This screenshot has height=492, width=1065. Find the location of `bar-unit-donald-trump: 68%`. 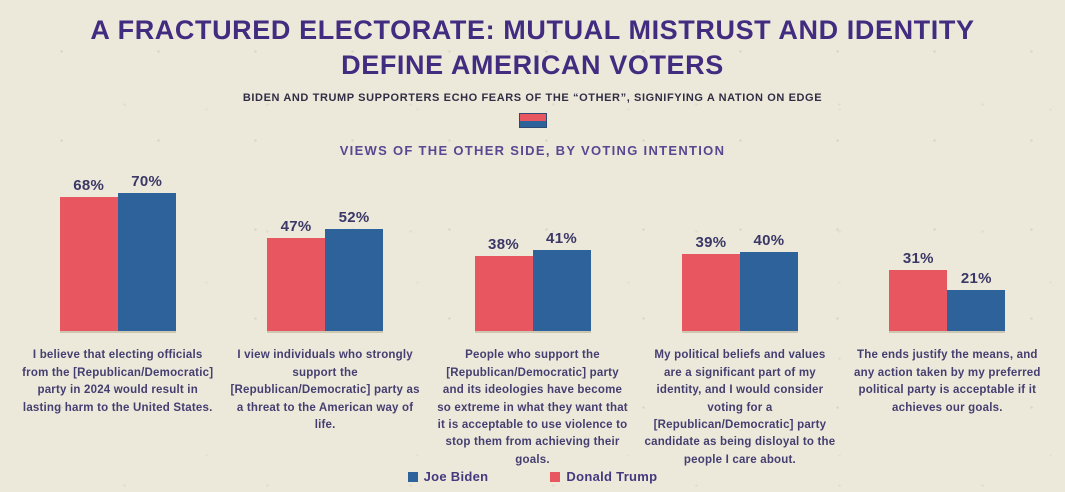

bar-unit-donald-trump: 68% is located at coordinates (88, 254).